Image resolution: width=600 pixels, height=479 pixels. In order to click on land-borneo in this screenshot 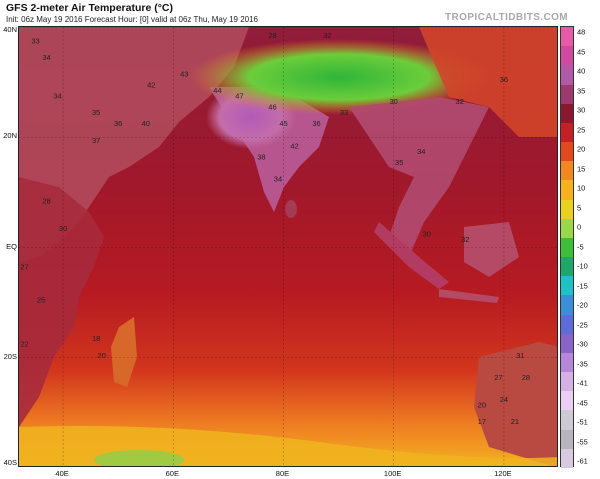, I will do `click(491, 249)`.